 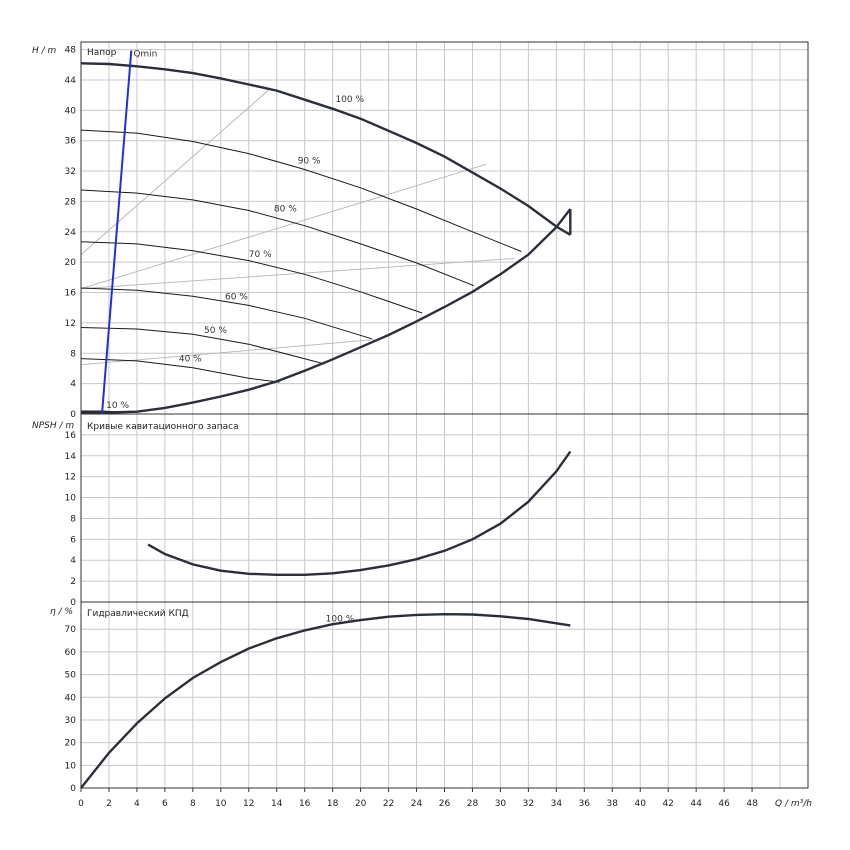 I want to click on eta-axis-label: η / %, so click(x=61, y=612).